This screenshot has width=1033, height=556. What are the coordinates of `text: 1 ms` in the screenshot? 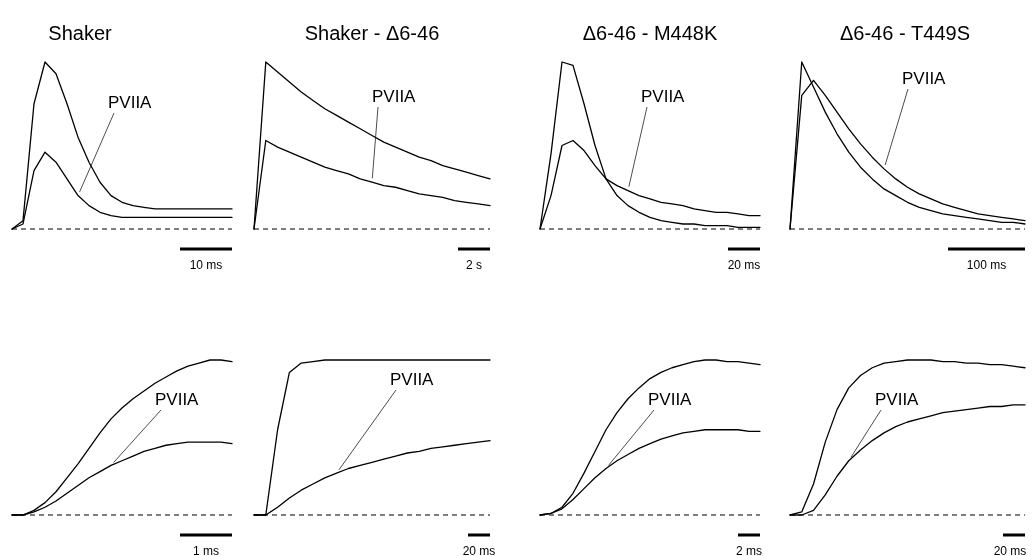 It's located at (206, 550).